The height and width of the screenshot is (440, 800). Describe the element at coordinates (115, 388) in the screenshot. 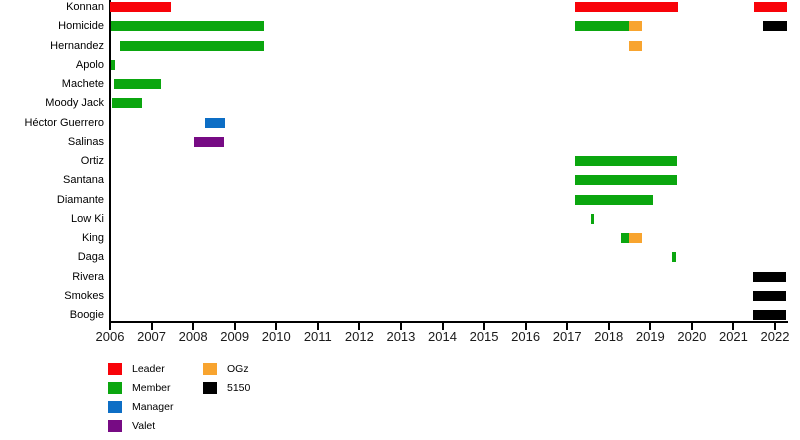

I see `legend-swatch-member` at that location.